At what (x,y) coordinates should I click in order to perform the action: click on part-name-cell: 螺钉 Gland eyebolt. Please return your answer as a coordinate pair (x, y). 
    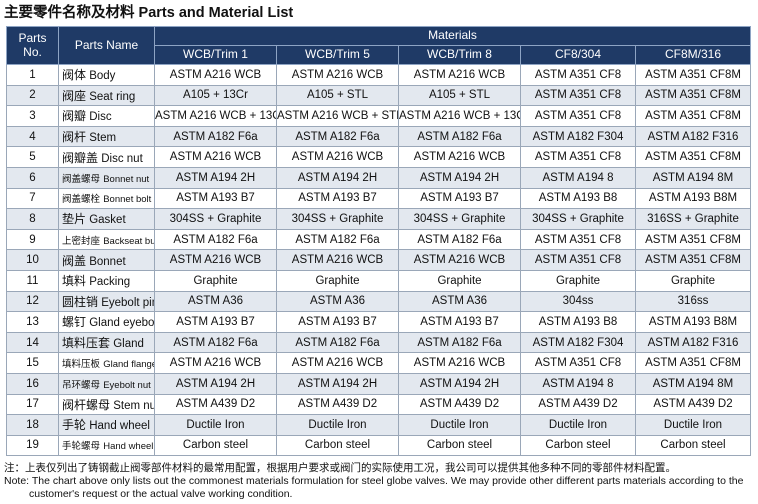
    Looking at the image, I should click on (106, 322).